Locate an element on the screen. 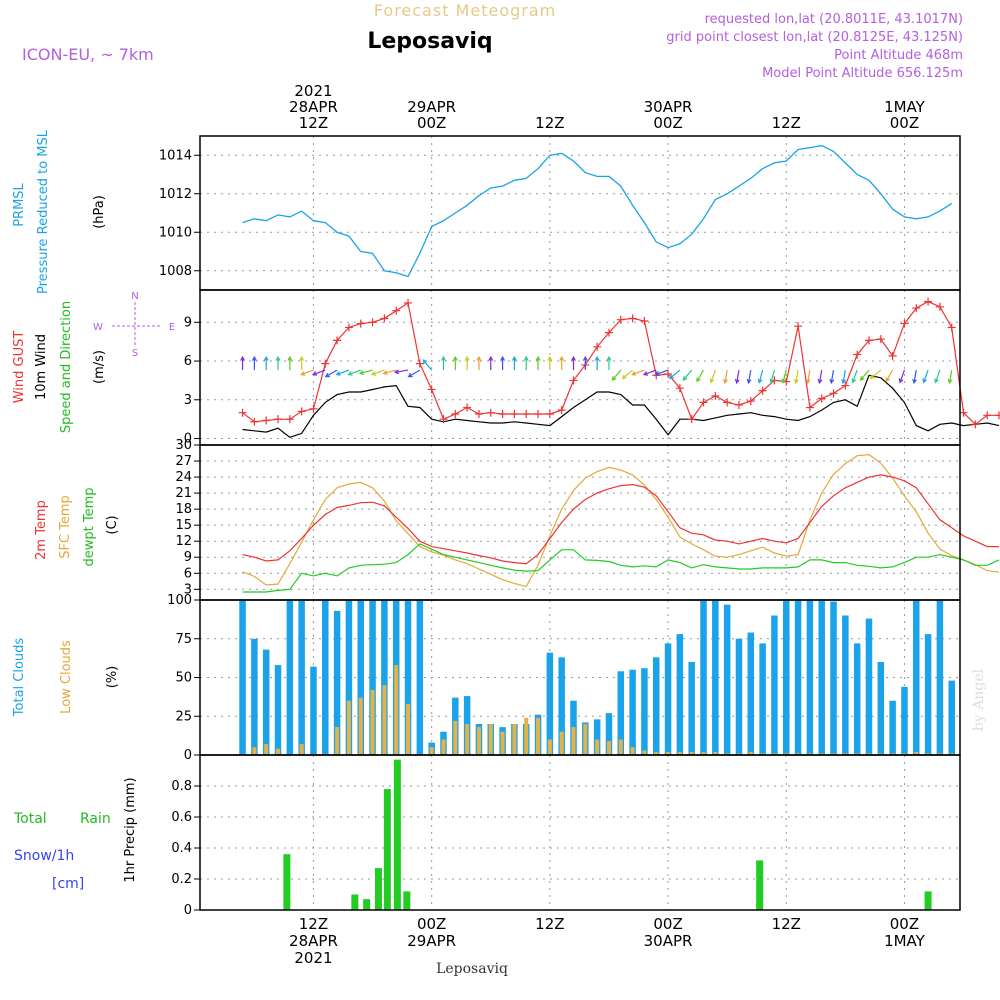 The height and width of the screenshot is (1000, 1000). compass-e: E is located at coordinates (172, 327).